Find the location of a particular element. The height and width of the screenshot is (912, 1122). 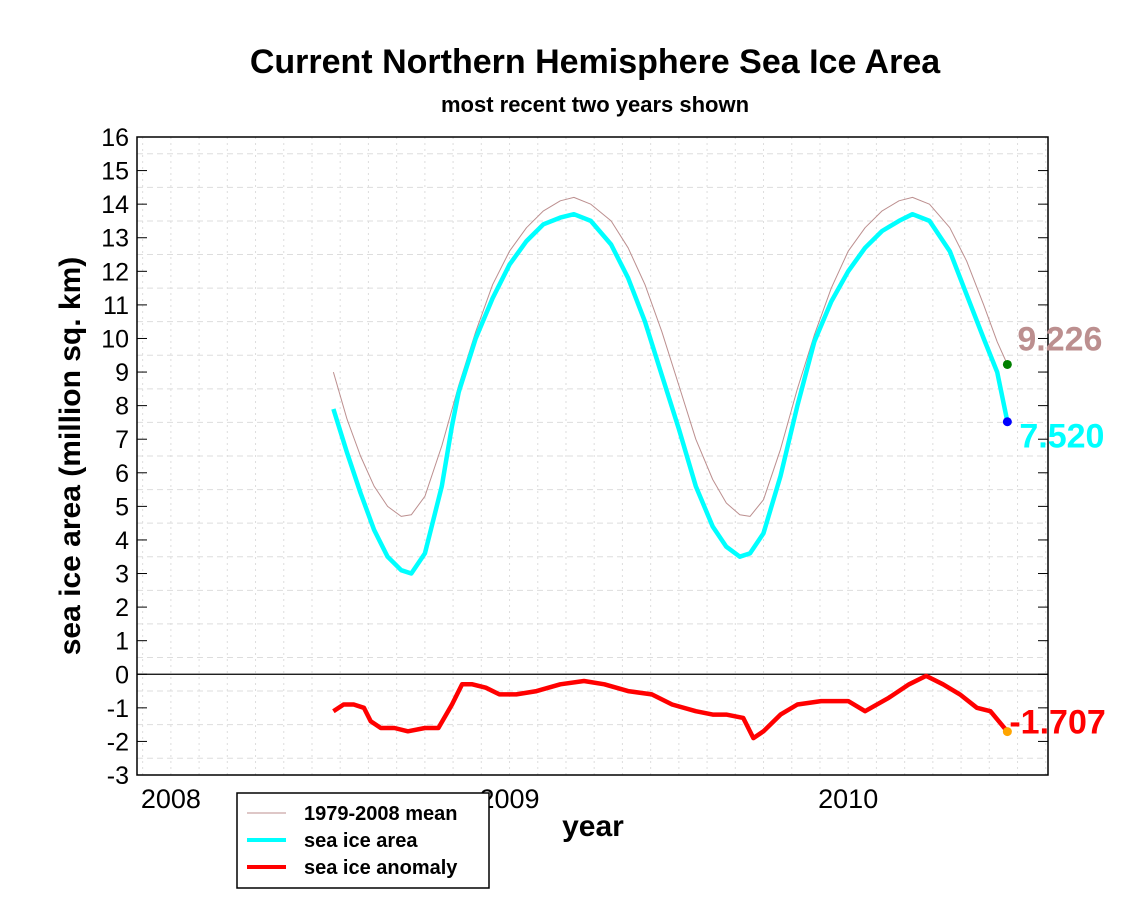

y-tick-label: -2 is located at coordinates (118, 742).